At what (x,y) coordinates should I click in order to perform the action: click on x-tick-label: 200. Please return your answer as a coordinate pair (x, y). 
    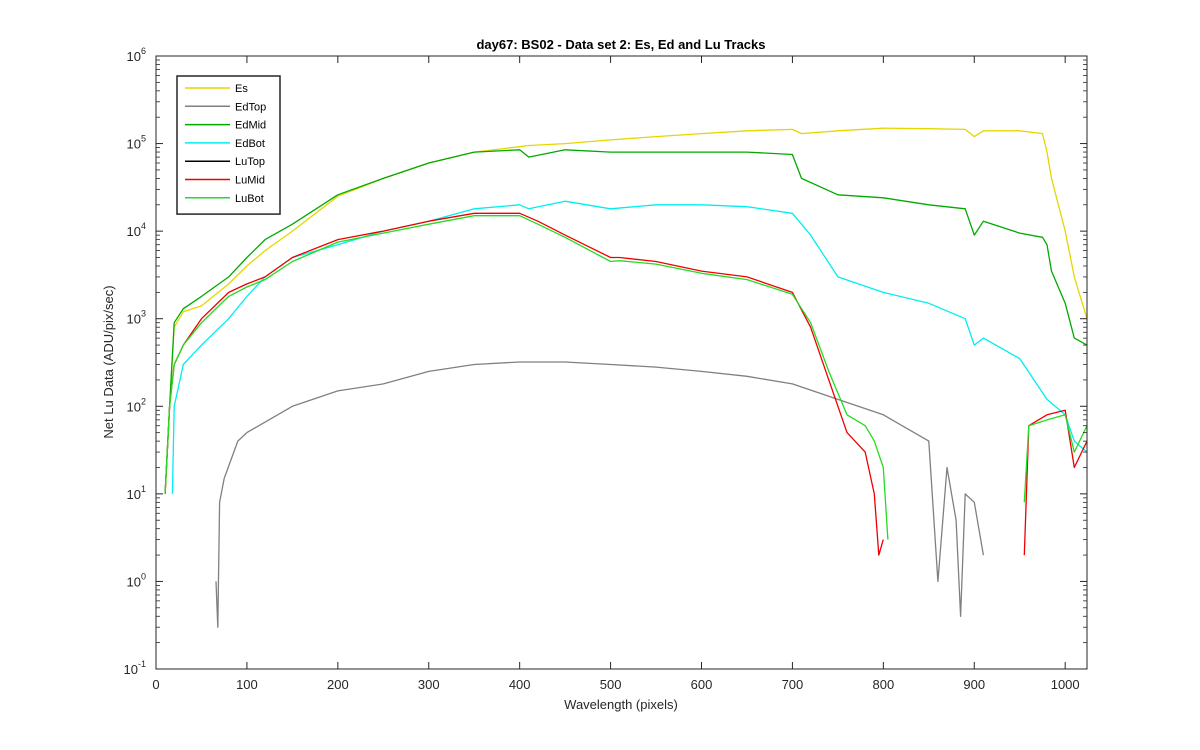
    Looking at the image, I should click on (338, 684).